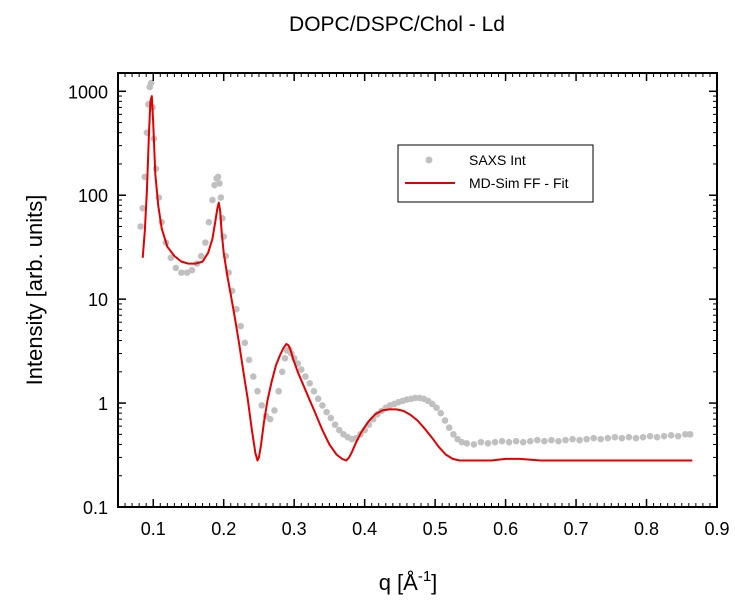 The height and width of the screenshot is (606, 735). I want to click on y-tick-label: 100, so click(93, 196).